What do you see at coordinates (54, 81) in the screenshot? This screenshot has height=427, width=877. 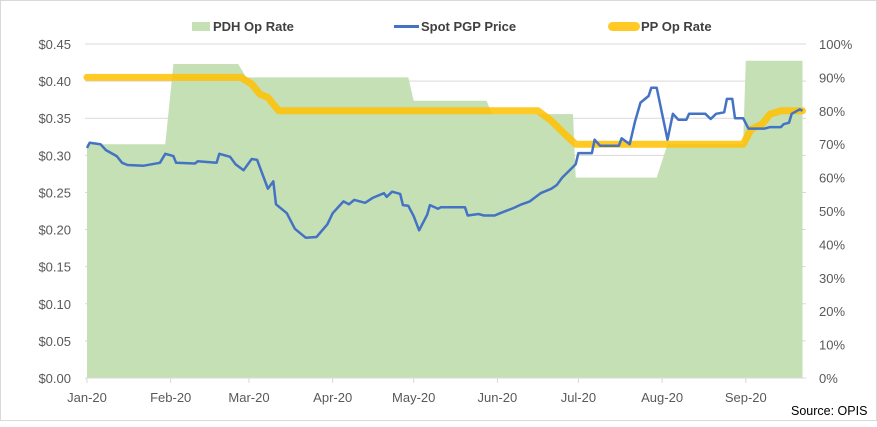 I see `y-left-tick-label: $0.40` at bounding box center [54, 81].